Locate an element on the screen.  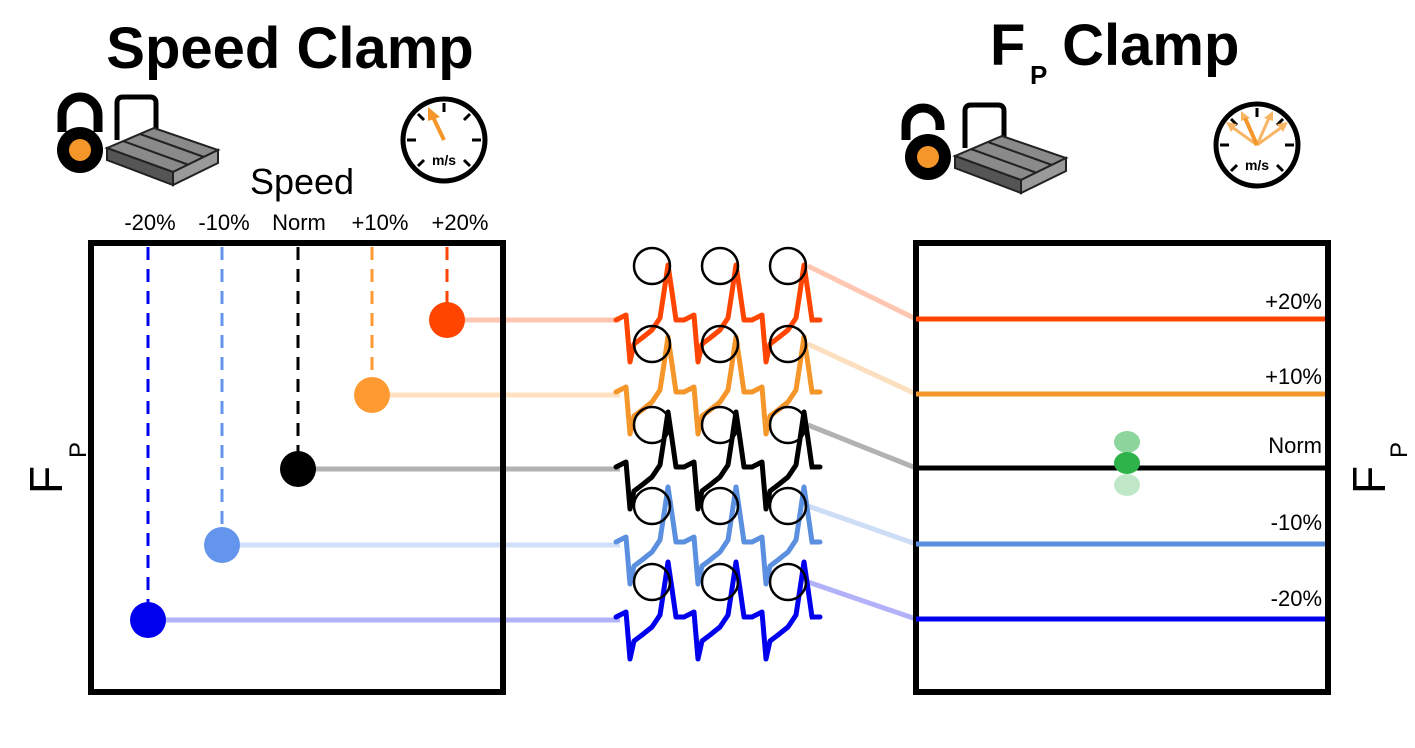
point-plus20 is located at coordinates (447, 320).